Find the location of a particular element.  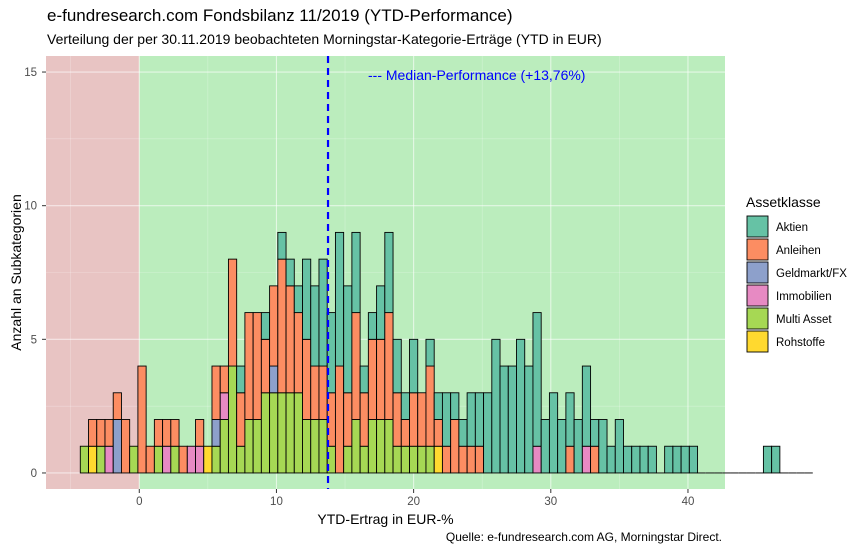

x-tick-label: 20 is located at coordinates (413, 502).